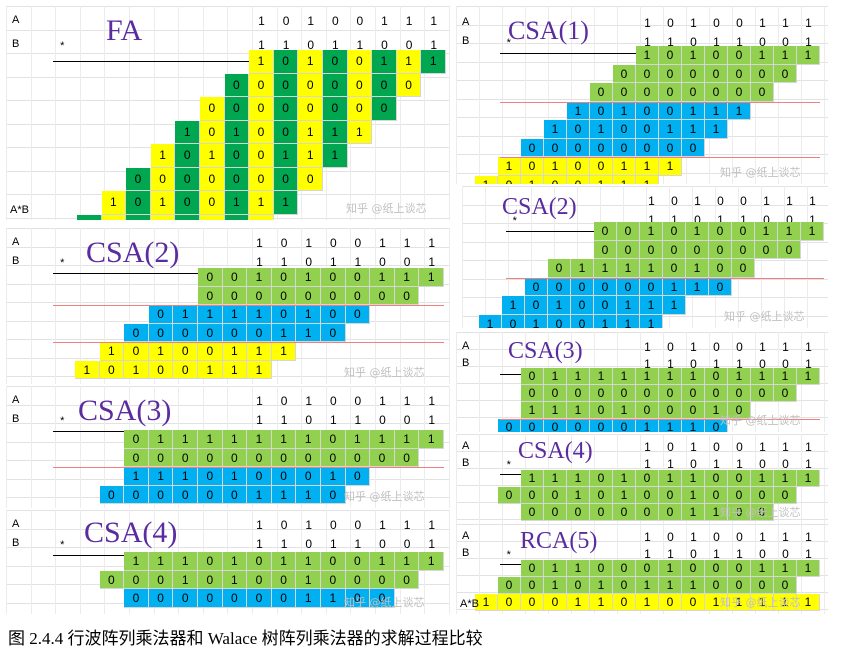  Describe the element at coordinates (559, 541) in the screenshot. I see `panel-title: RCA(5)` at that location.